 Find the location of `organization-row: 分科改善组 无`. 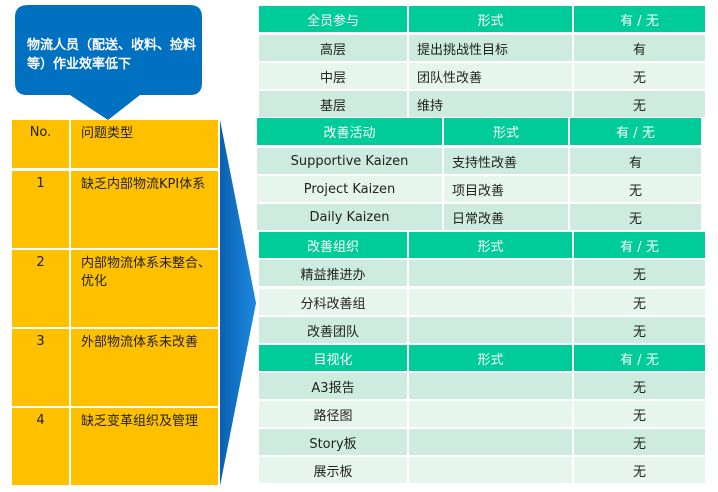

organization-row: 分科改善组 无 is located at coordinates (482, 302).